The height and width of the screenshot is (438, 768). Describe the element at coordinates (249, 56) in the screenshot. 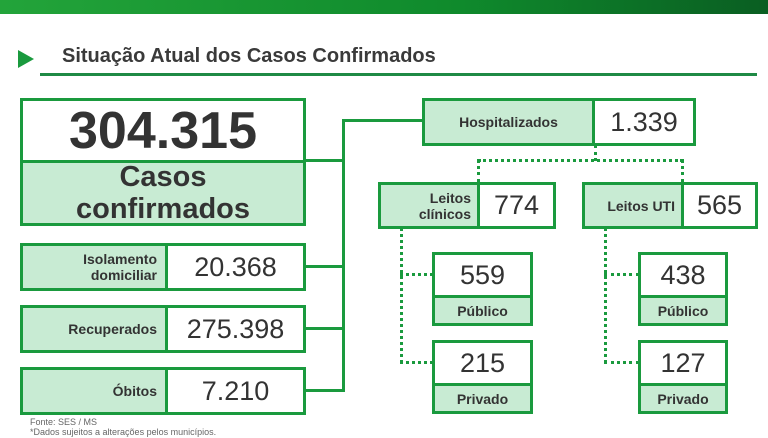

I see `page-title: Situação Atual dos Casos Confirmados` at that location.